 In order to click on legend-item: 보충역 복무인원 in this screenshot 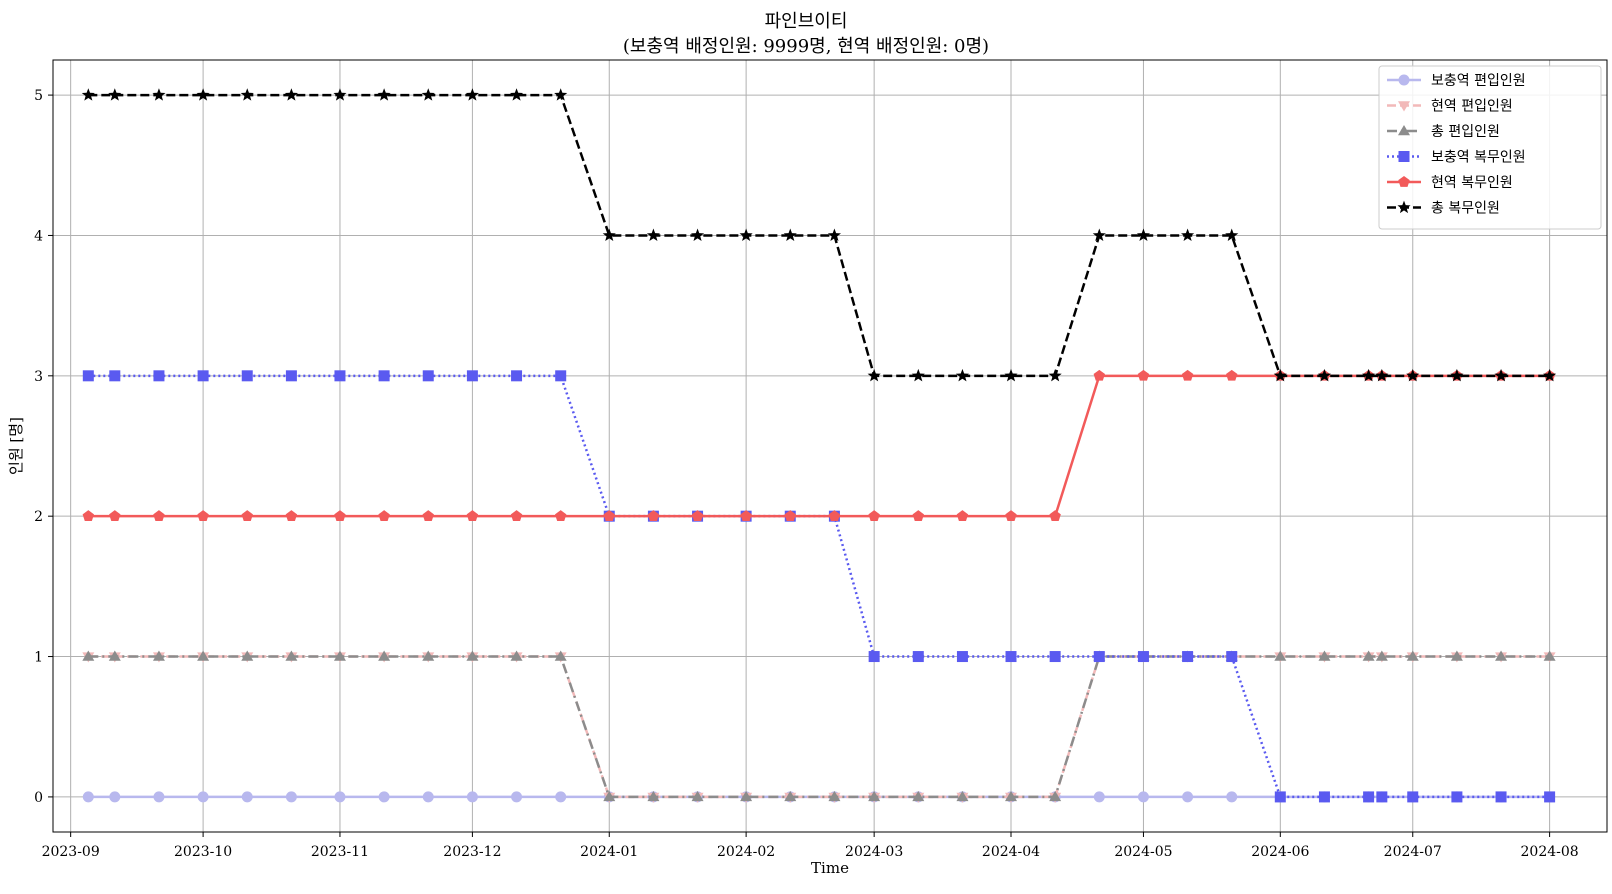, I will do `click(1456, 158)`.